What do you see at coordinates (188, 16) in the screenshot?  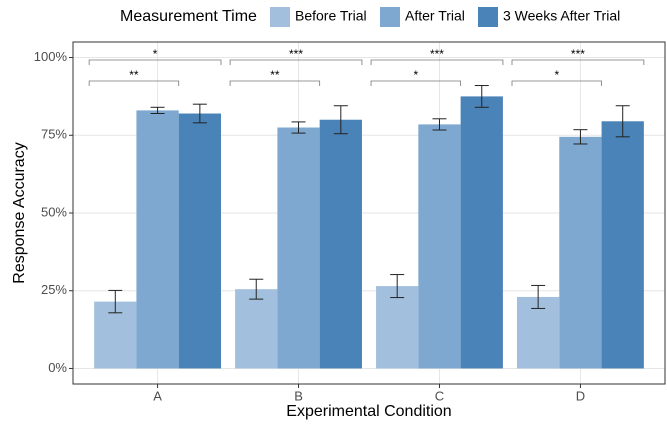 I see `legend-title: Measurement Time` at bounding box center [188, 16].